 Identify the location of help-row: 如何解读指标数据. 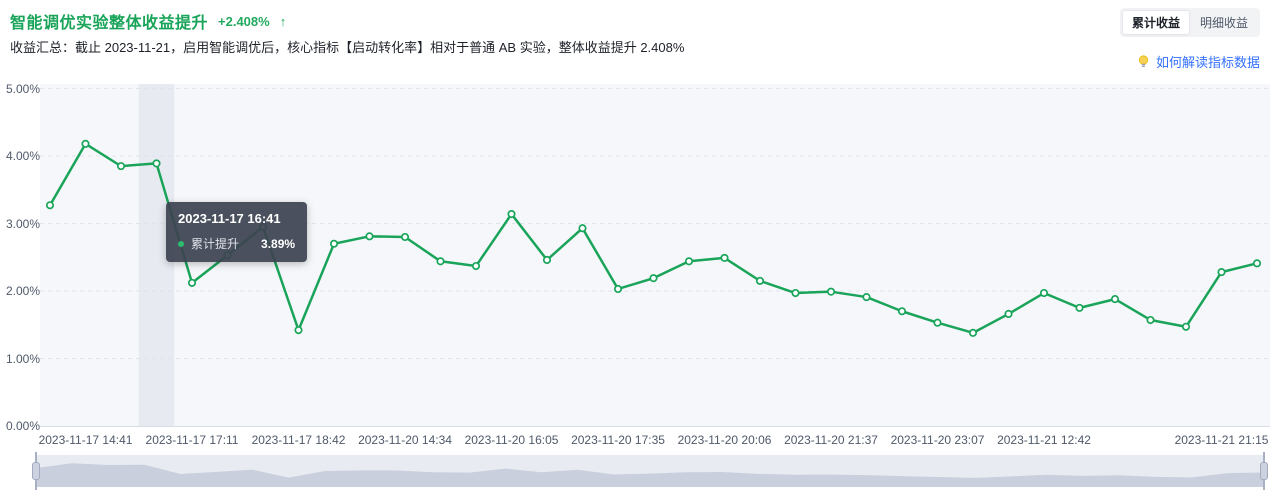
(1198, 61).